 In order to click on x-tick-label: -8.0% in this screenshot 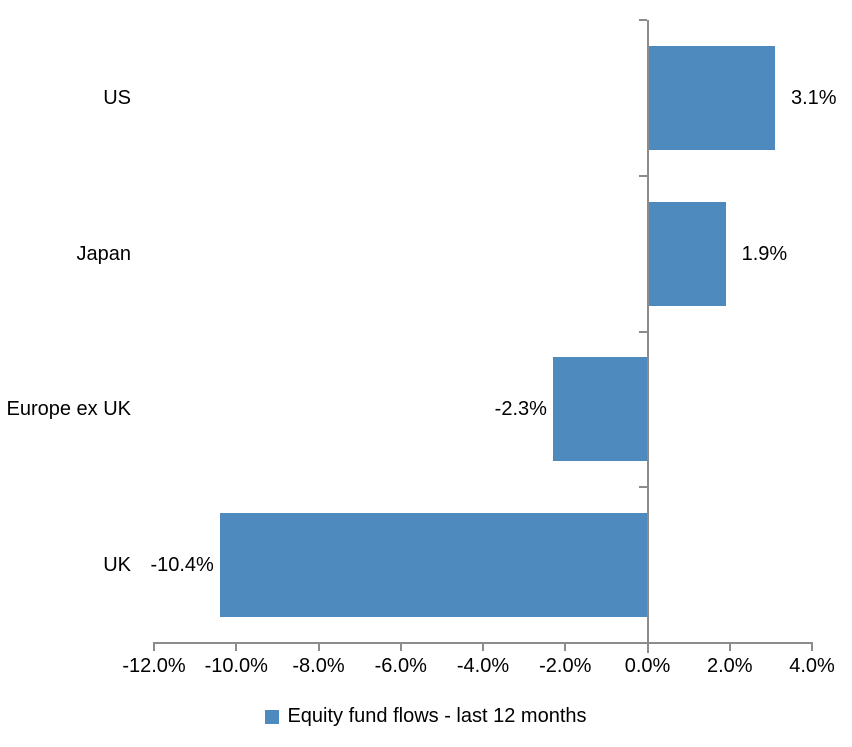, I will do `click(318, 666)`.